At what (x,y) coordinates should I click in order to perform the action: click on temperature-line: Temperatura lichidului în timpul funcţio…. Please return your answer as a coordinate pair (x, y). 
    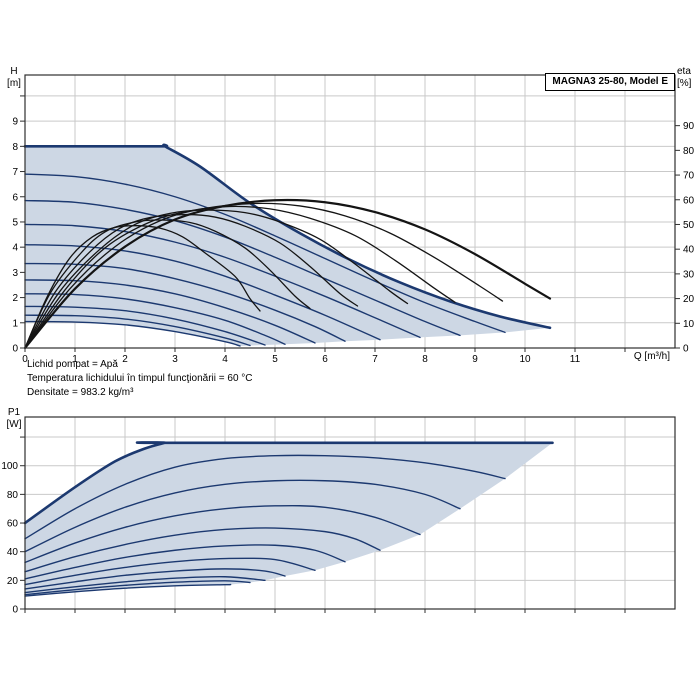
    Looking at the image, I should click on (140, 378).